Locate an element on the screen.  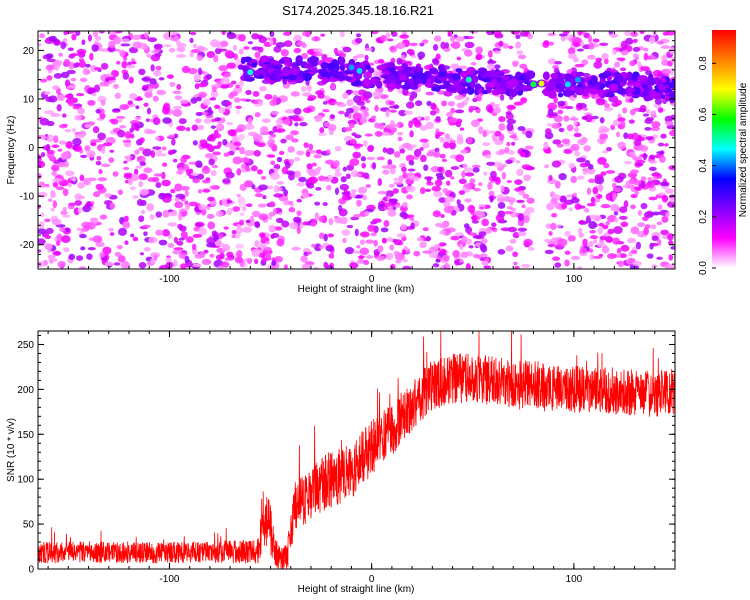
y-tick-label: 0 is located at coordinates (31, 148).